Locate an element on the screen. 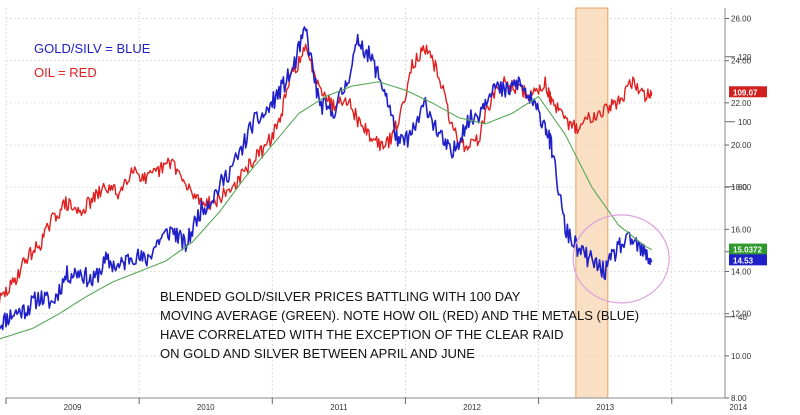 This screenshot has width=800, height=415. x-tick-label: 2013 is located at coordinates (605, 407).